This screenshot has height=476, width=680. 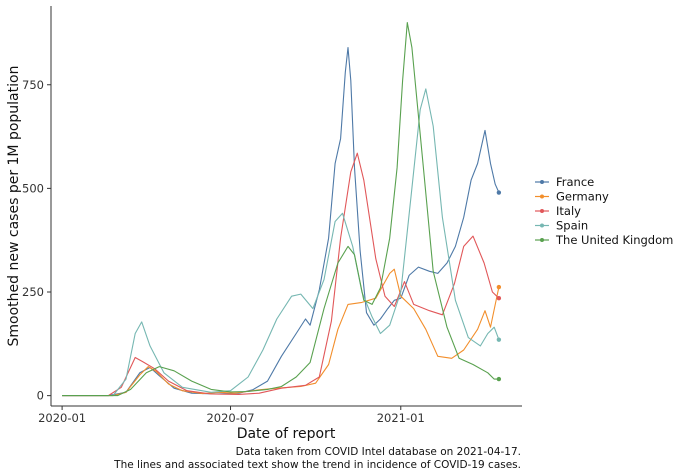 What do you see at coordinates (33, 85) in the screenshot?
I see `y-tick-label: 750` at bounding box center [33, 85].